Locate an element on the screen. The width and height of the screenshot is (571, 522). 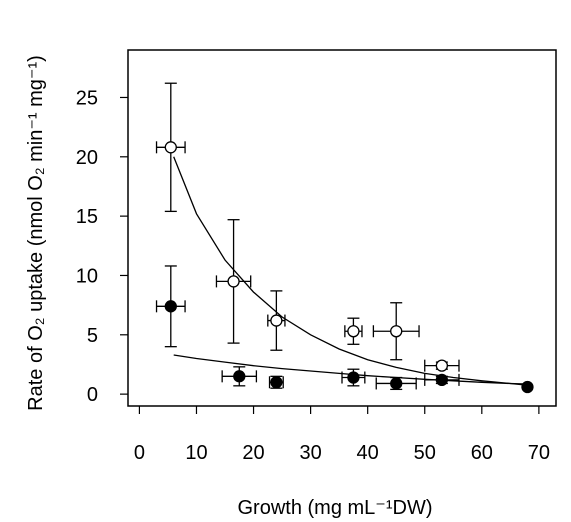
x-tick-label: 30 is located at coordinates (310, 453).